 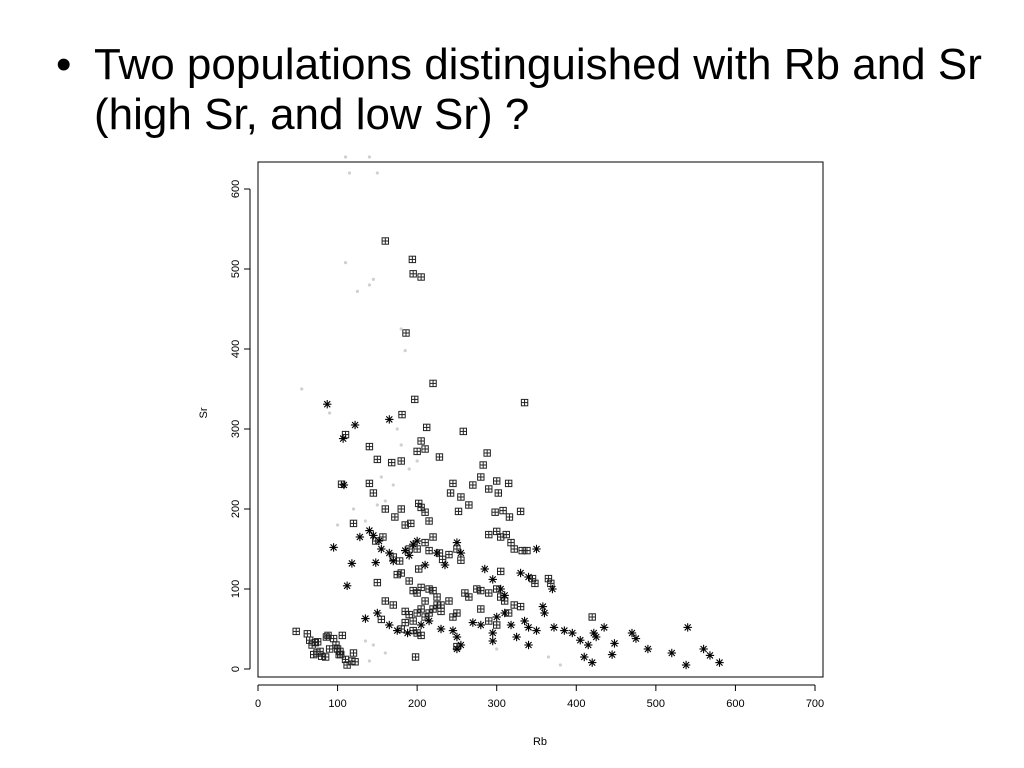 I want to click on x-tick-label: 100, so click(x=337, y=704).